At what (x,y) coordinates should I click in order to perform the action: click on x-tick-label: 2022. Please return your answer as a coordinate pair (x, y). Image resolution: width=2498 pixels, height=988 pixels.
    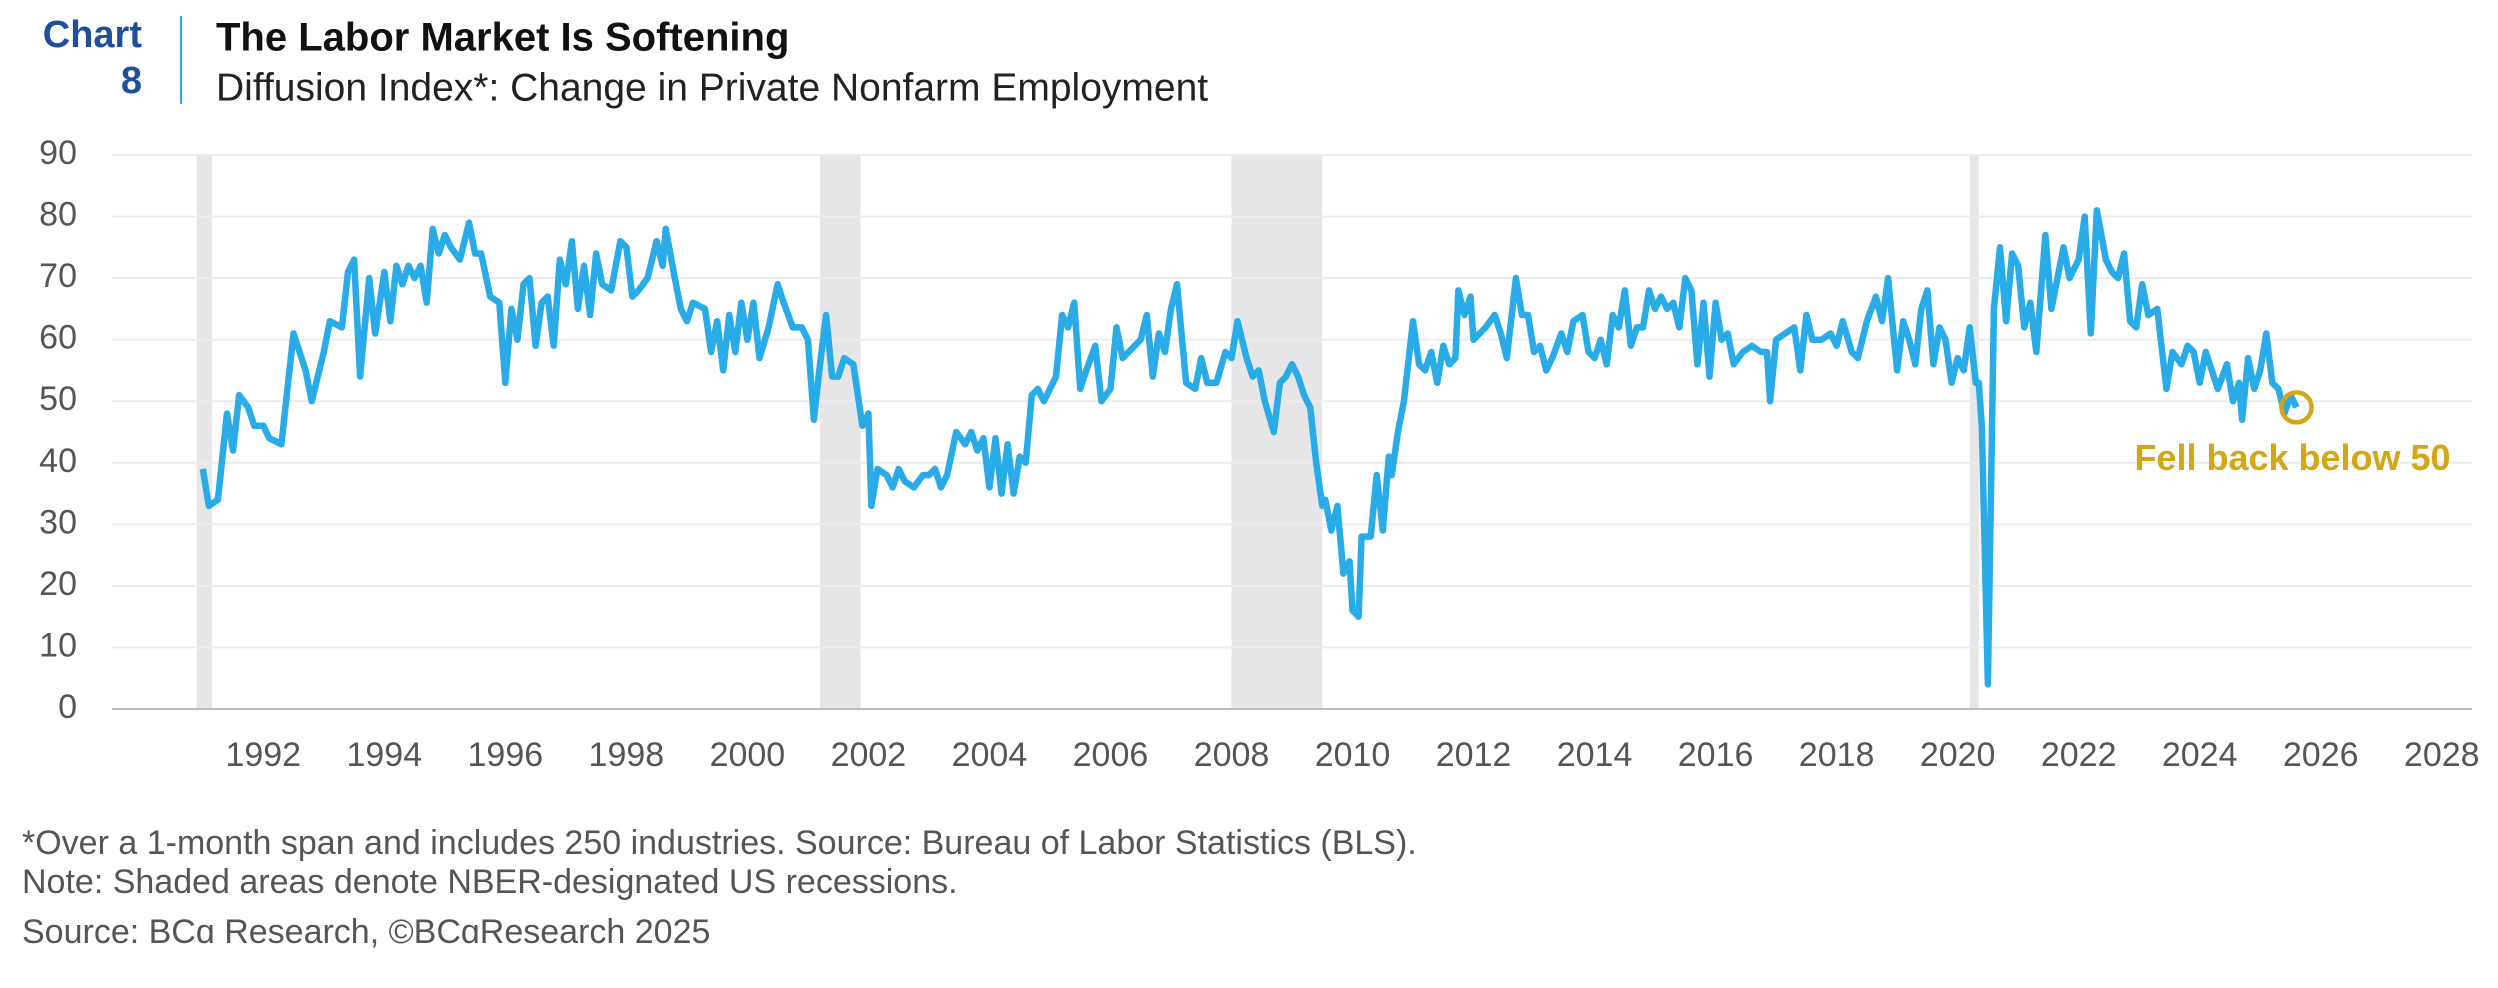
    Looking at the image, I should click on (2079, 755).